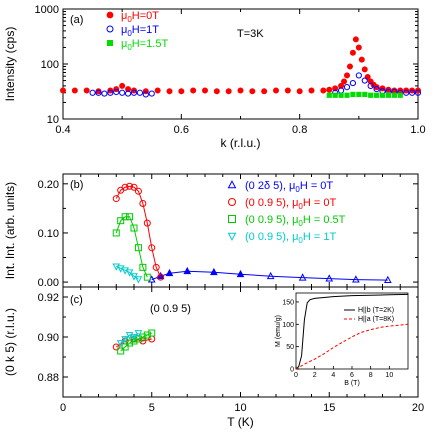 The height and width of the screenshot is (436, 436). Describe the element at coordinates (140, 31) in the screenshot. I see `legend-entry: μ0H=1T` at that location.